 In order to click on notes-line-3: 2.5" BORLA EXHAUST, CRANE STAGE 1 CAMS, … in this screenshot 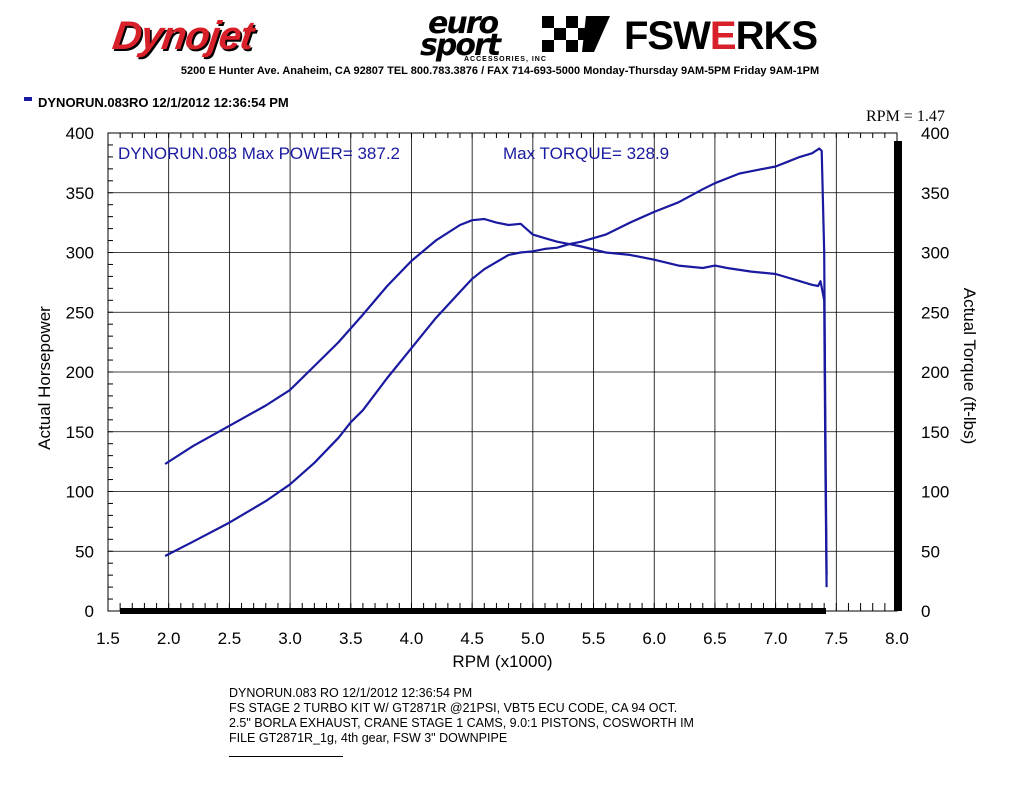, I will do `click(461, 723)`.